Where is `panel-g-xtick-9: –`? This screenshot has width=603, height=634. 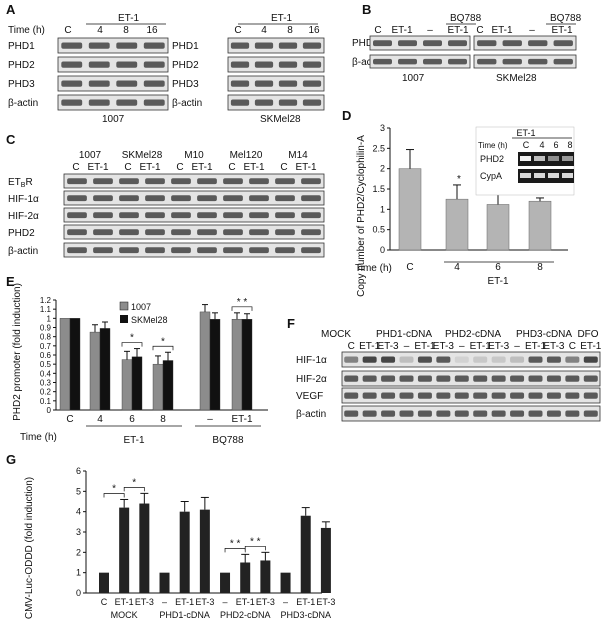
panel-g-xtick-9: – is located at coordinates (285, 602).